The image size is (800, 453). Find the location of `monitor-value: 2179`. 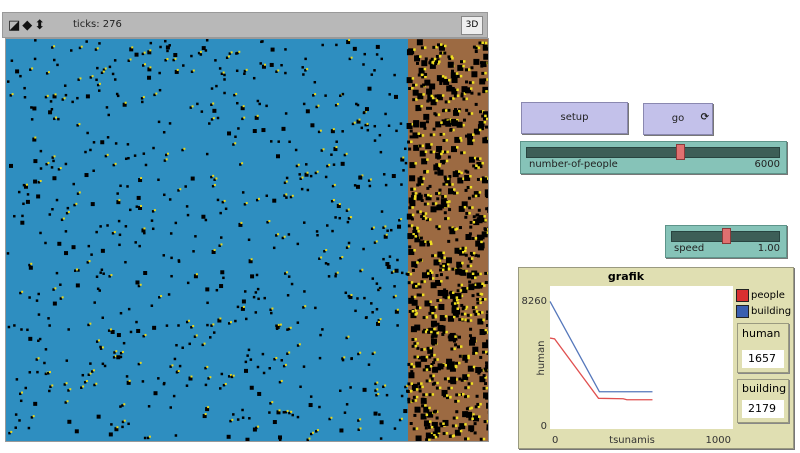

monitor-value: 2179 is located at coordinates (763, 409).